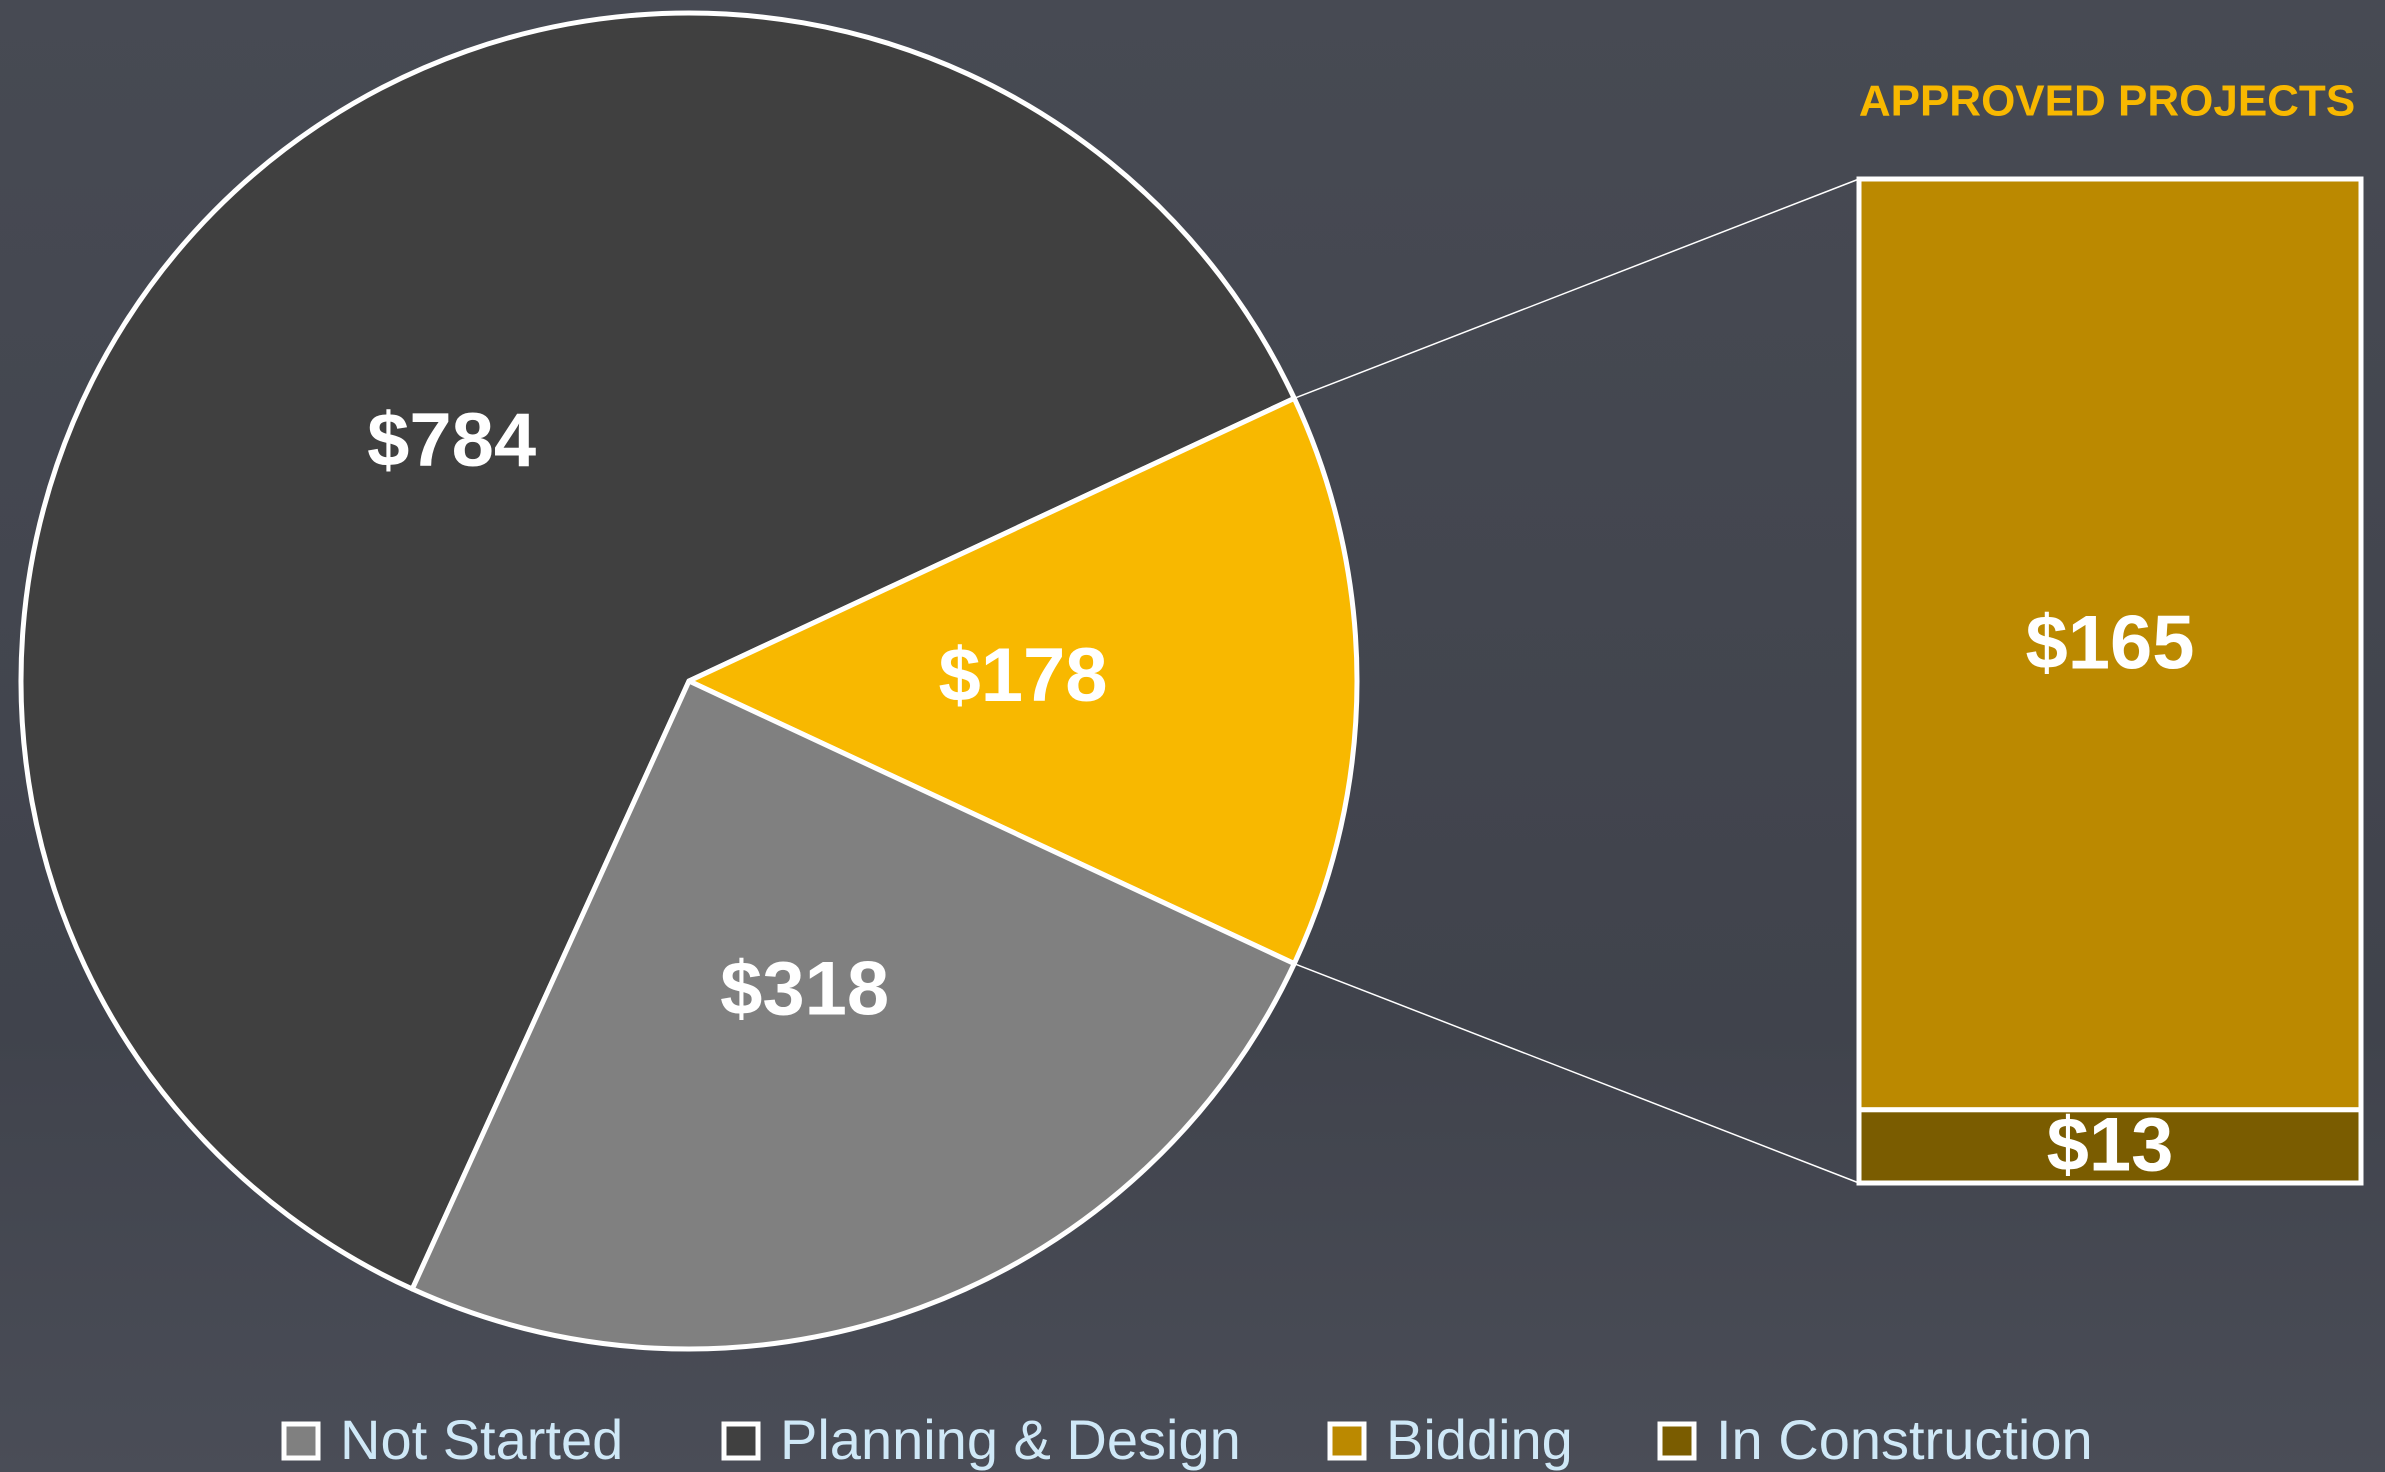 The width and height of the screenshot is (2385, 1472). What do you see at coordinates (1904, 1439) in the screenshot?
I see `legend-label: In Construction` at bounding box center [1904, 1439].